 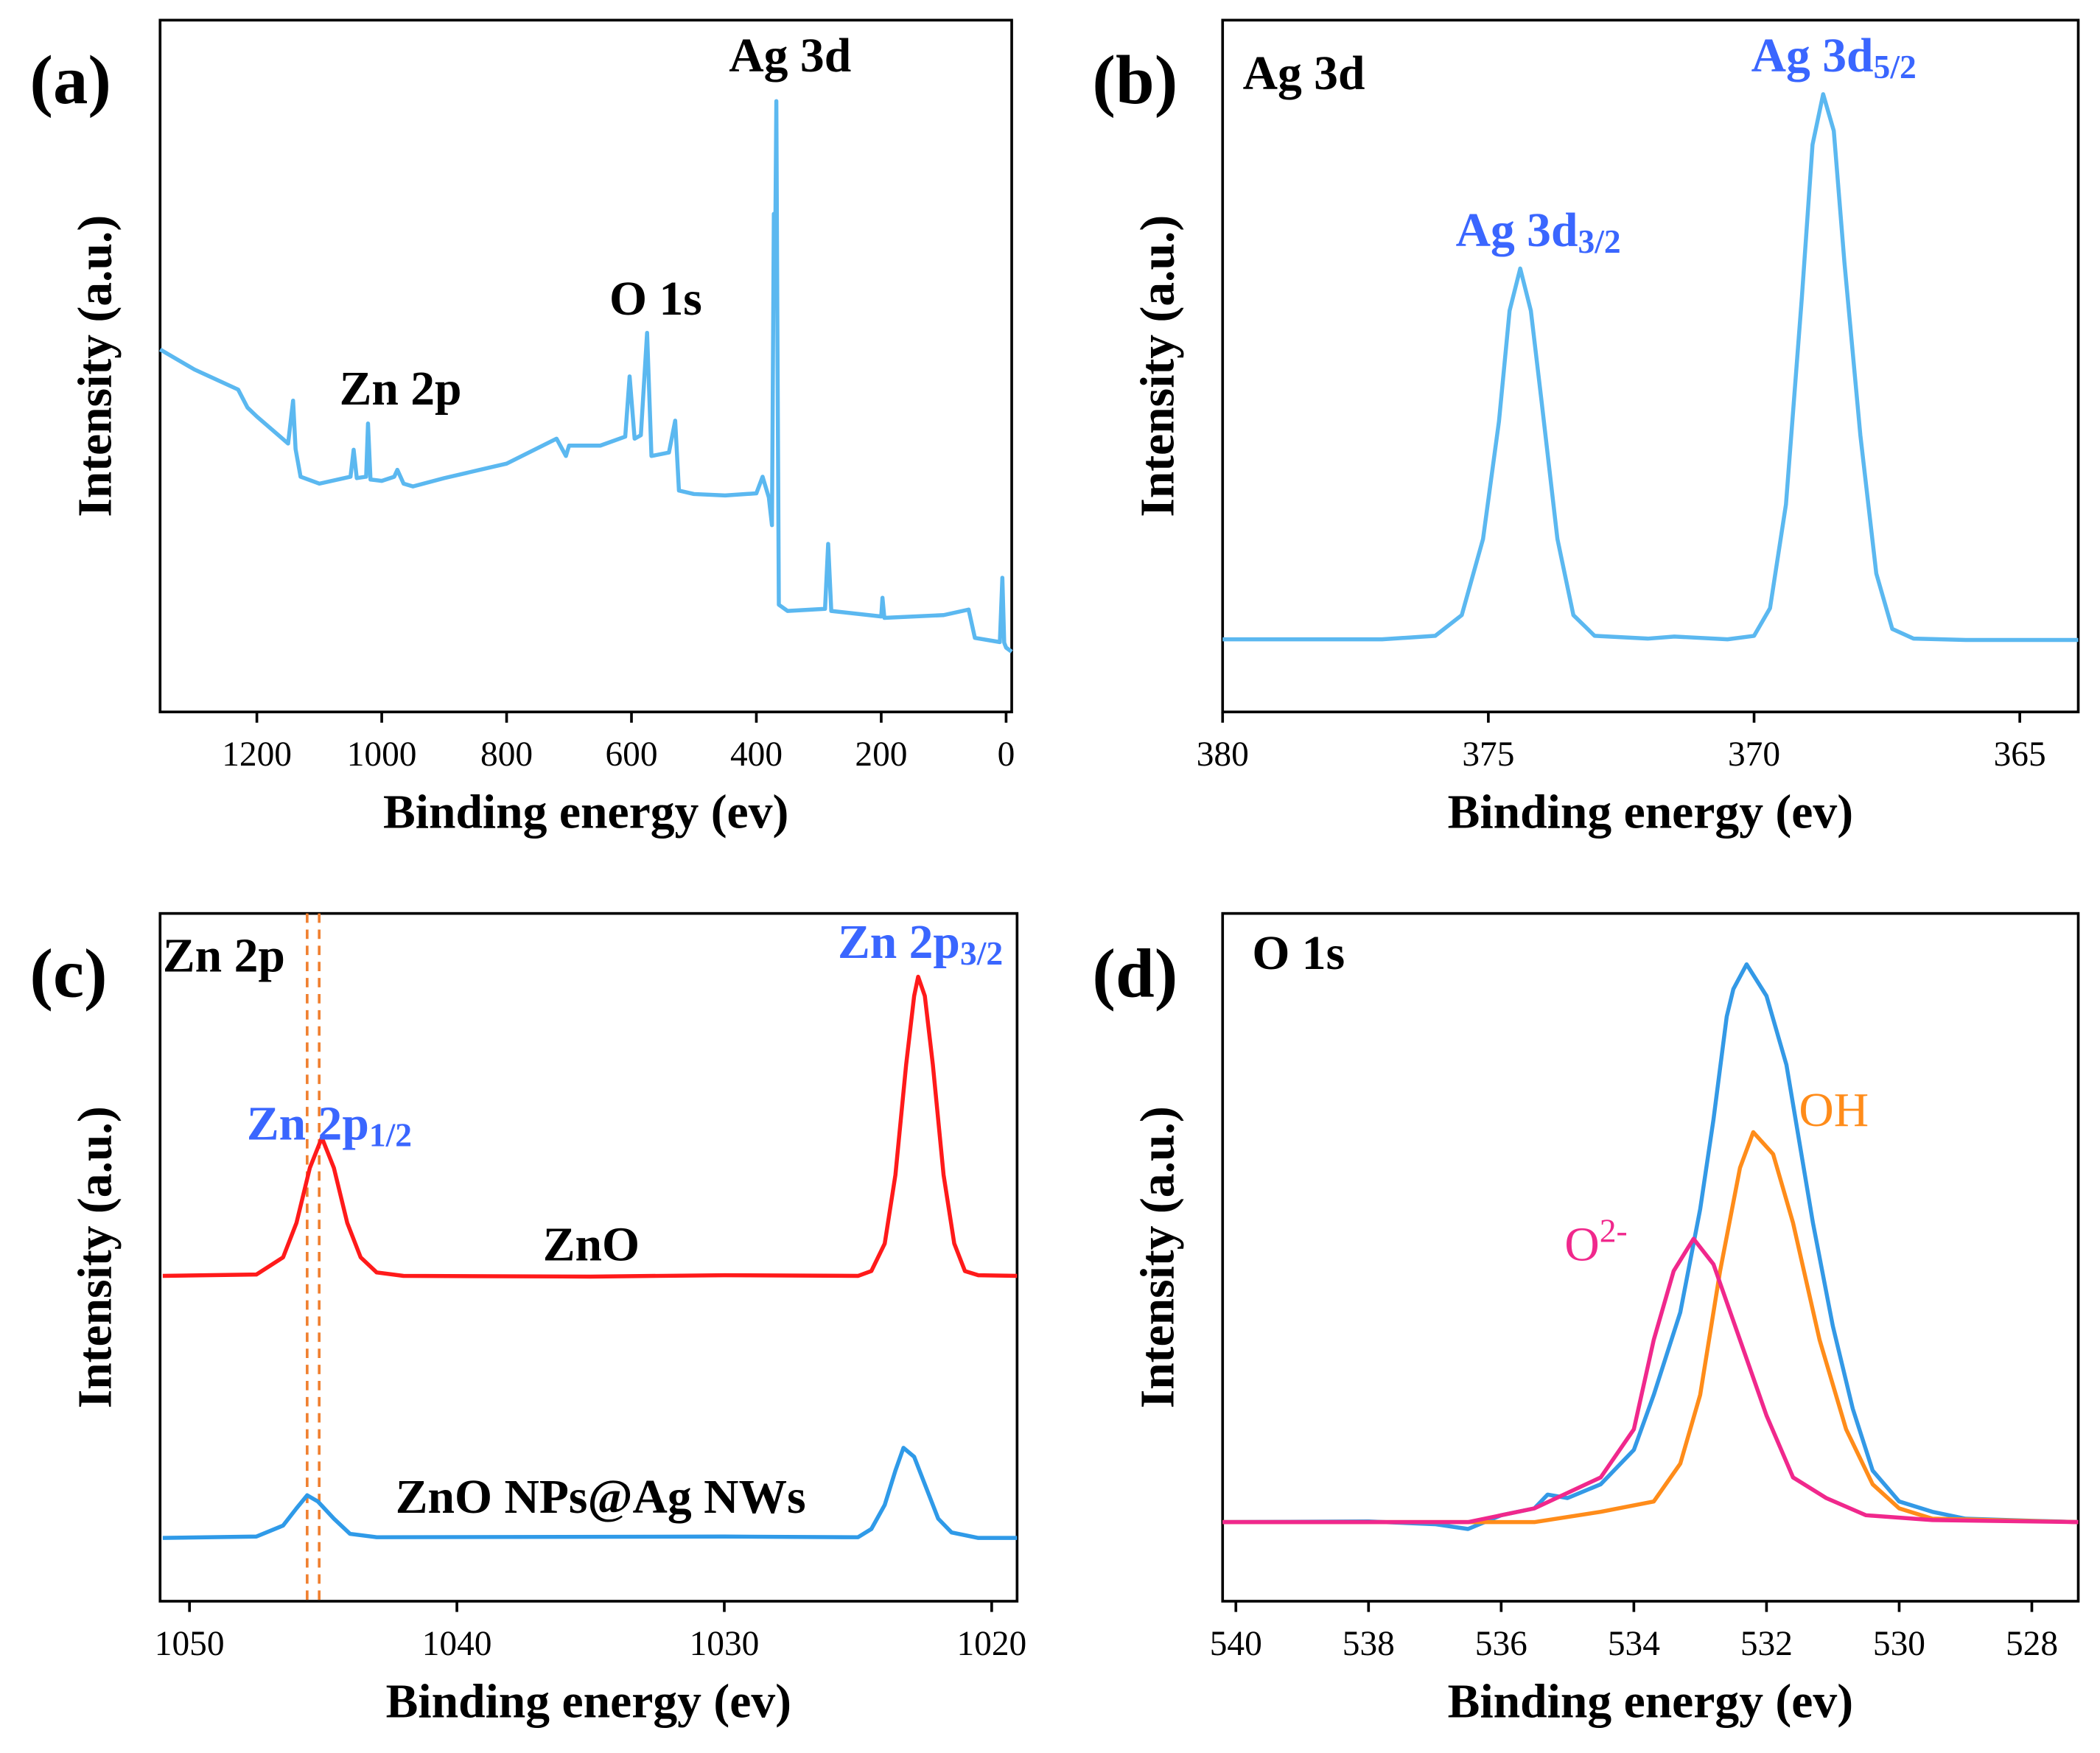 I want to click on annotation: O 1s, so click(x=655, y=299).